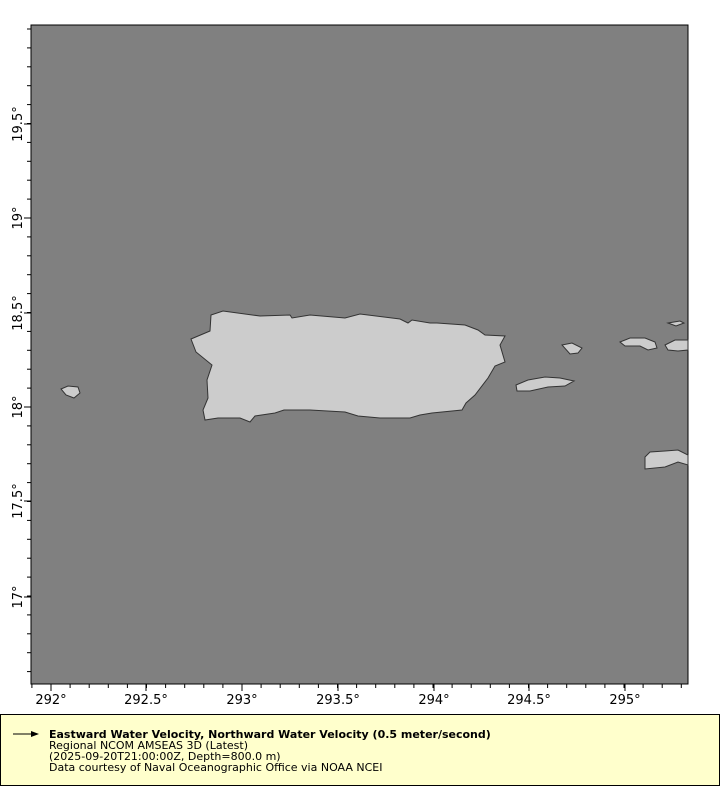  Describe the element at coordinates (50, 700) in the screenshot. I see `x-tick-label: 292°` at that location.